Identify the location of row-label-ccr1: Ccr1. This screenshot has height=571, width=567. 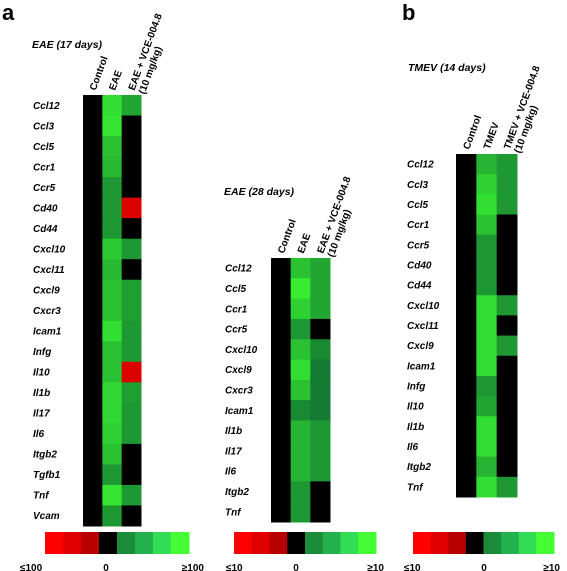
(418, 225).